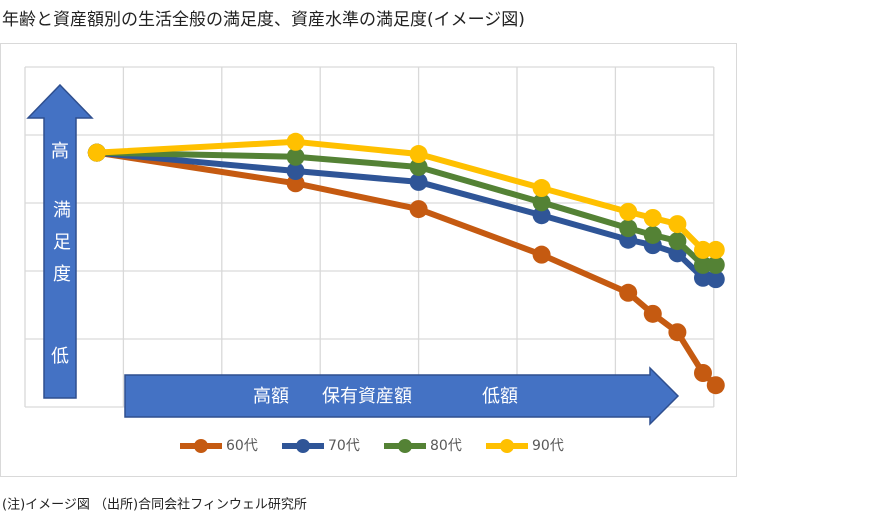 This screenshot has width=885, height=524. I want to click on legend-label: 90代, so click(548, 446).